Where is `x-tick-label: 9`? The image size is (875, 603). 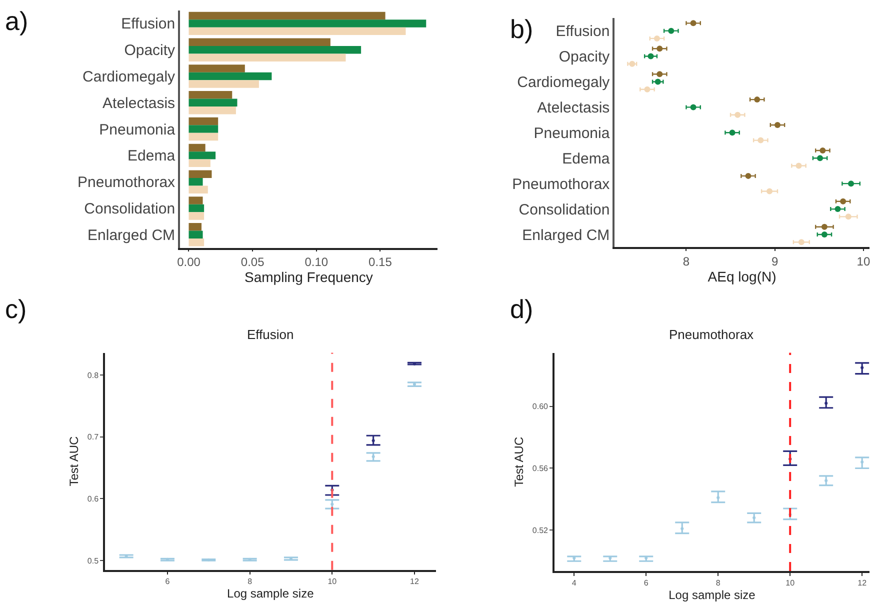 x-tick-label: 9 is located at coordinates (774, 261).